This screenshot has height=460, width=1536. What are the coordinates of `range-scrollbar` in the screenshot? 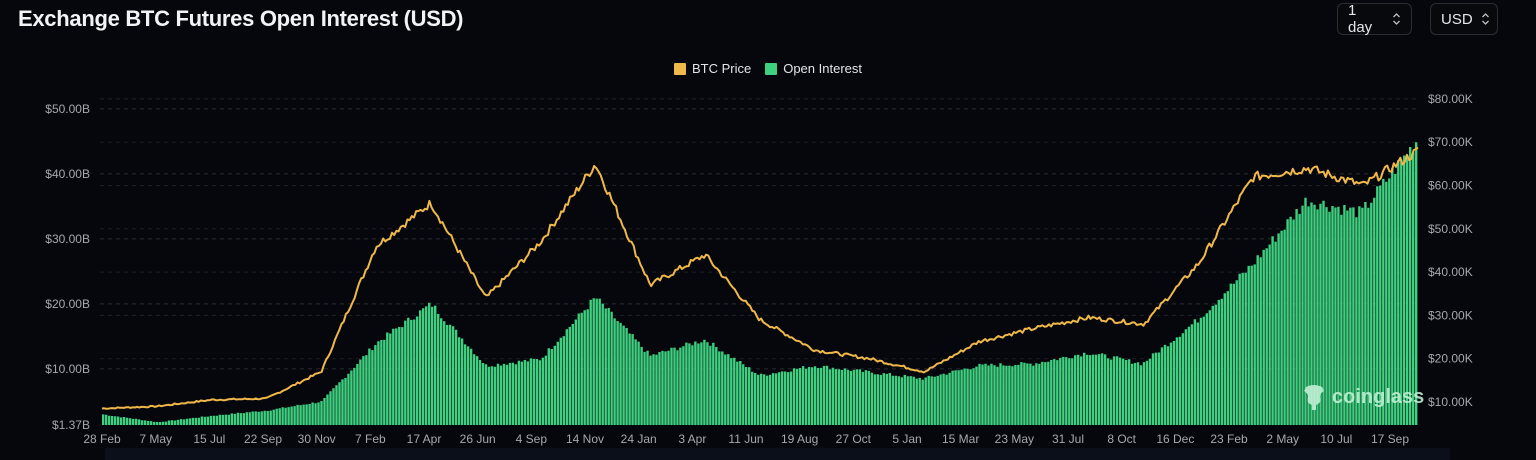 It's located at (777, 454).